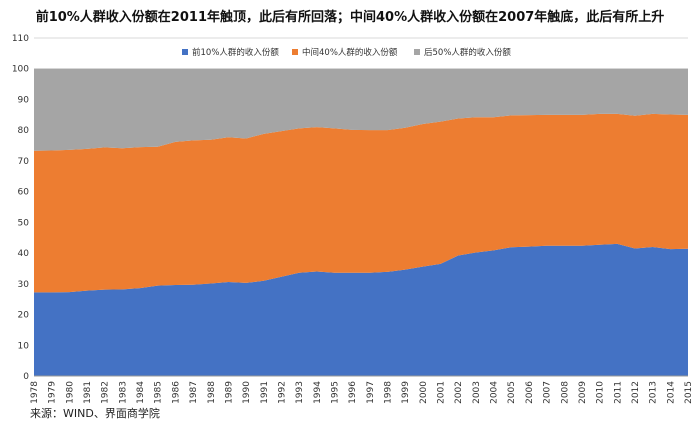  I want to click on x-tick-label: 1986, so click(176, 392).